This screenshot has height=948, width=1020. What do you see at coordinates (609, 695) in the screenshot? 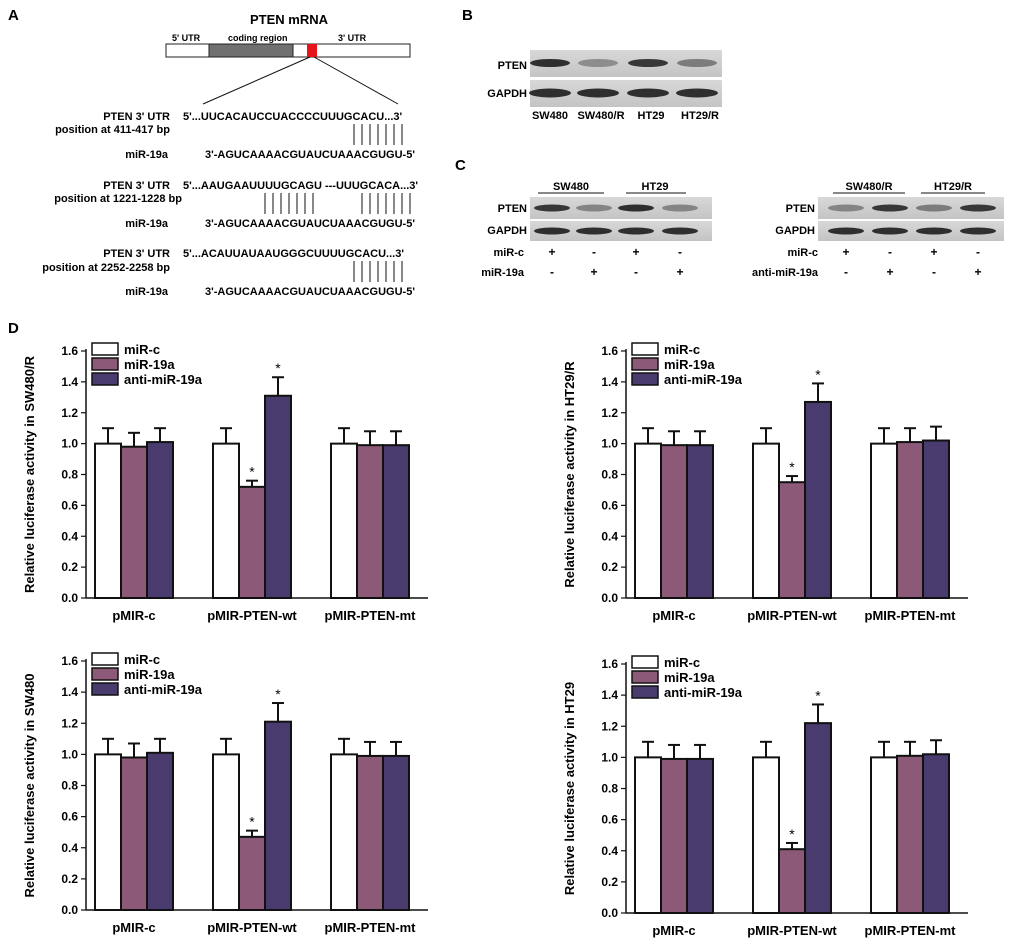
I see `y-tick-label: 1.4` at bounding box center [609, 695].